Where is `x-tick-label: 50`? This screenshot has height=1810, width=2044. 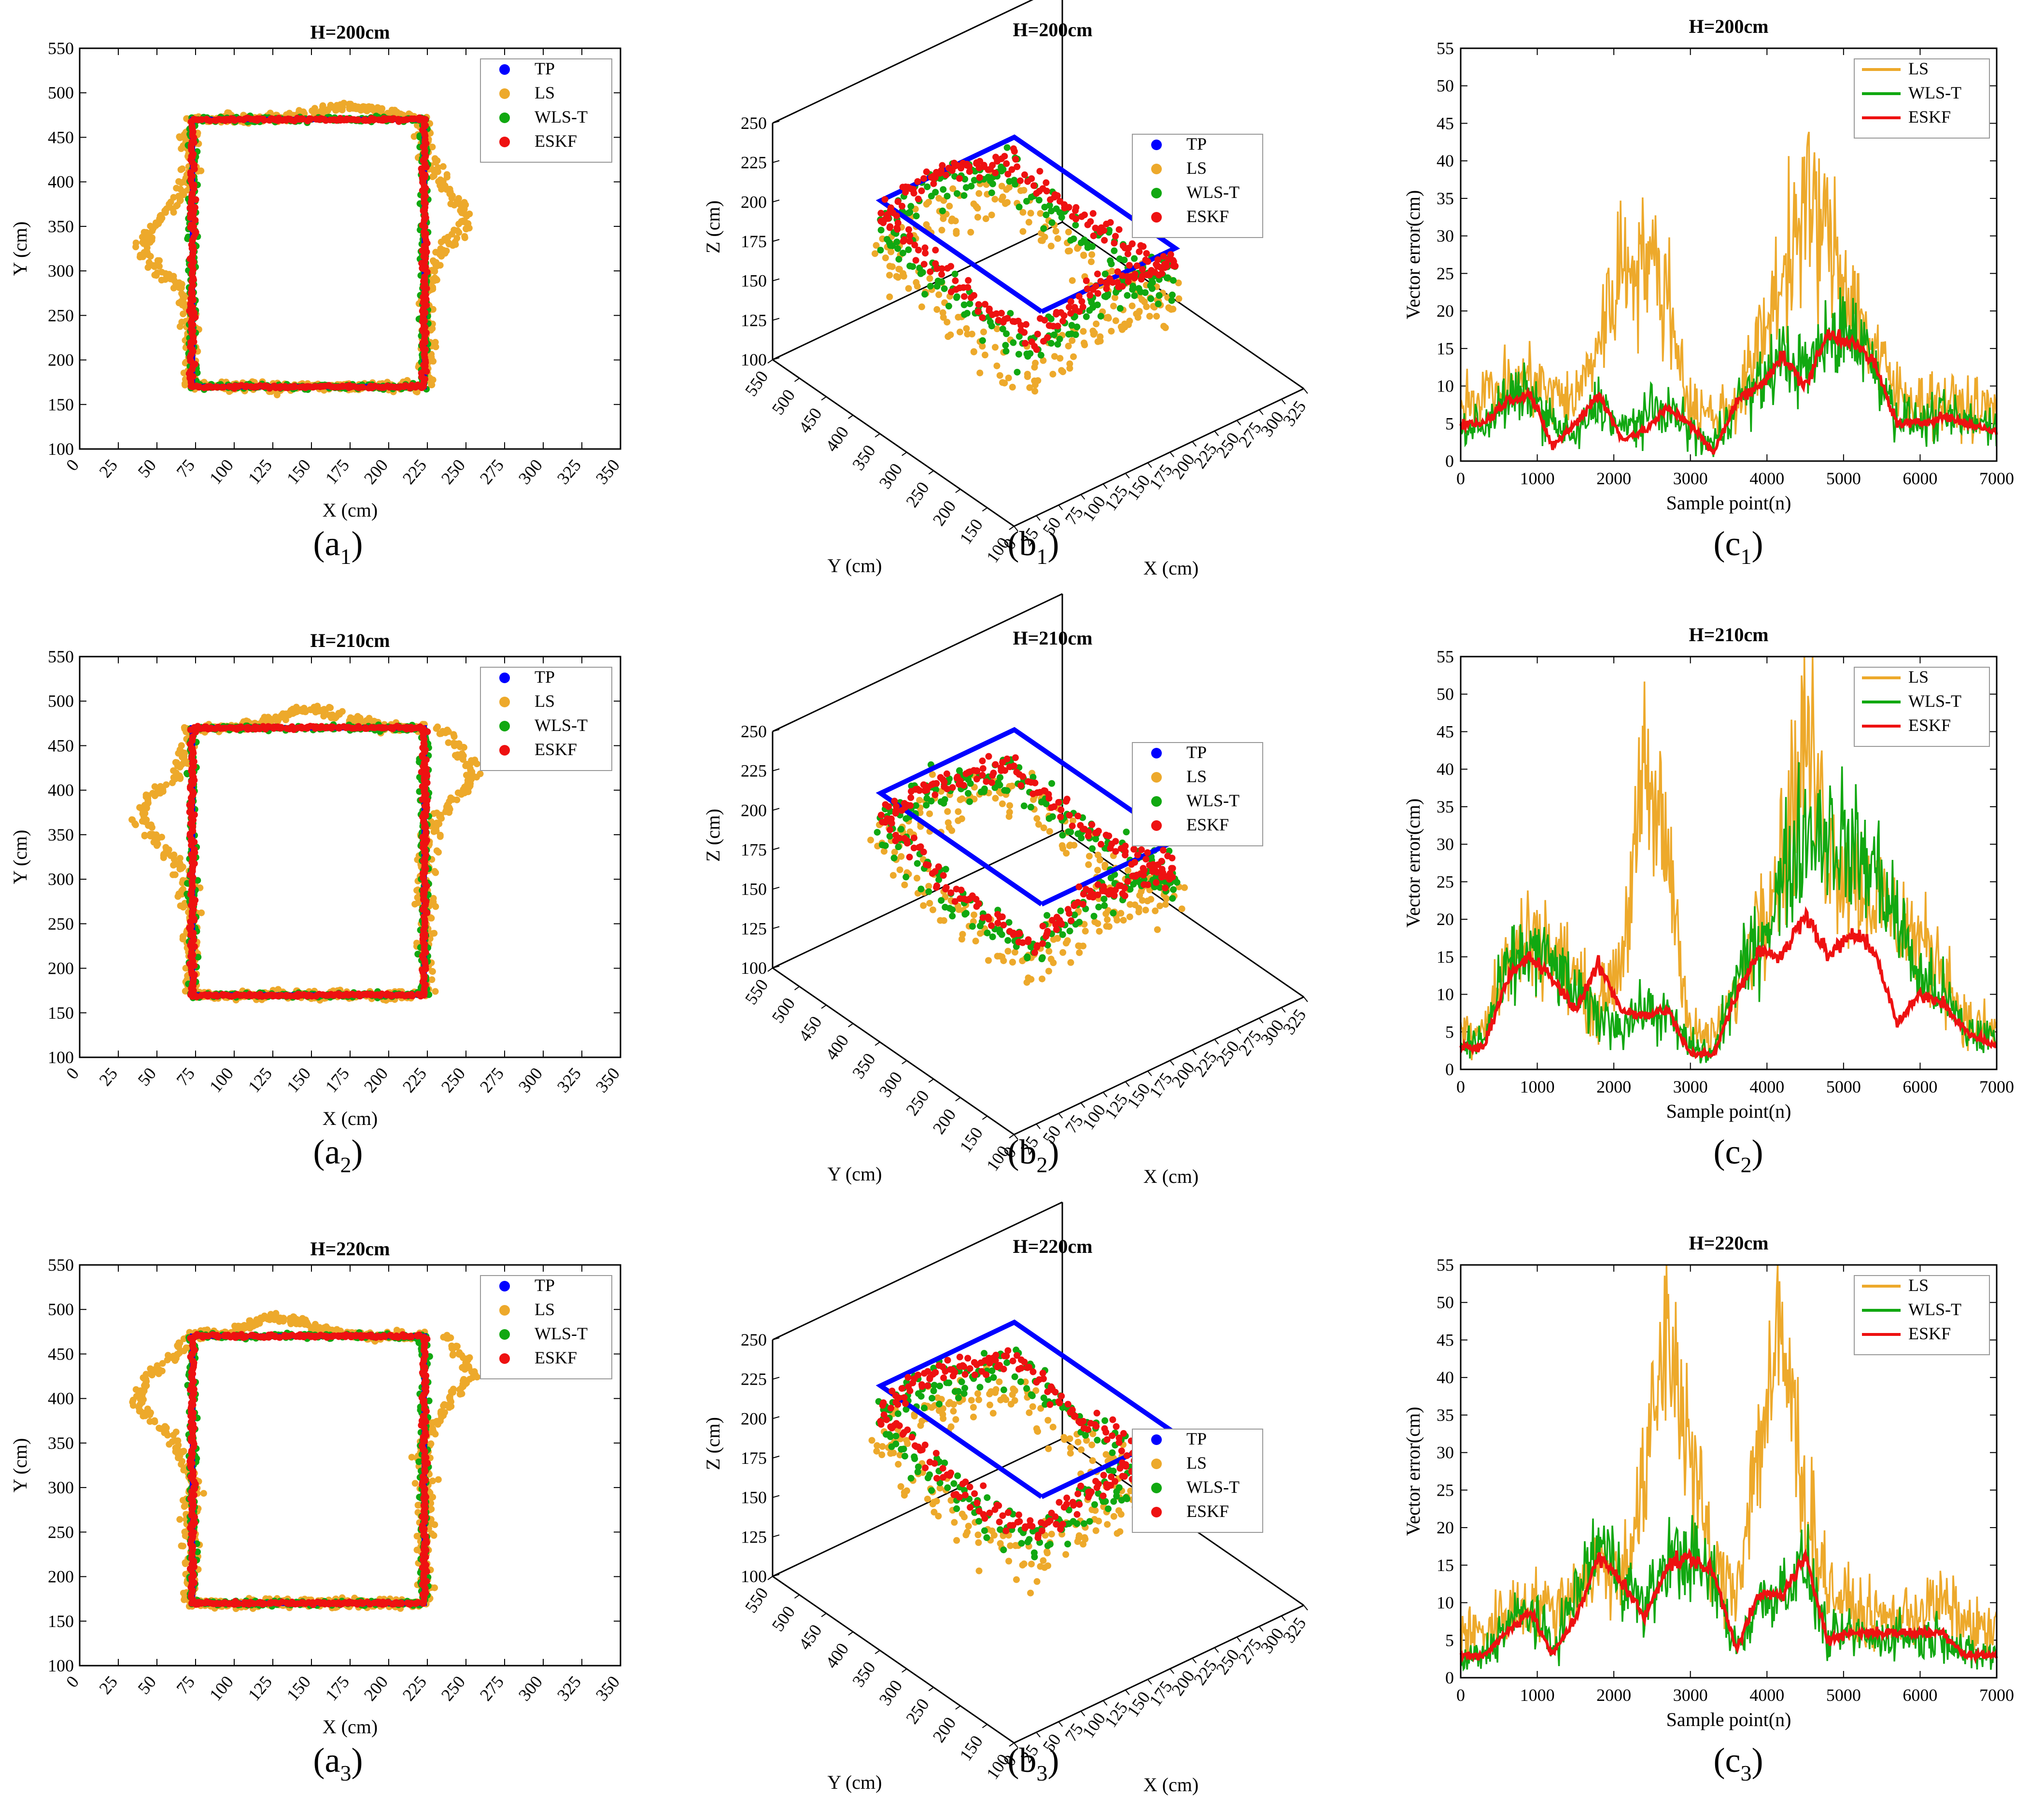 x-tick-label: 50 is located at coordinates (147, 468).